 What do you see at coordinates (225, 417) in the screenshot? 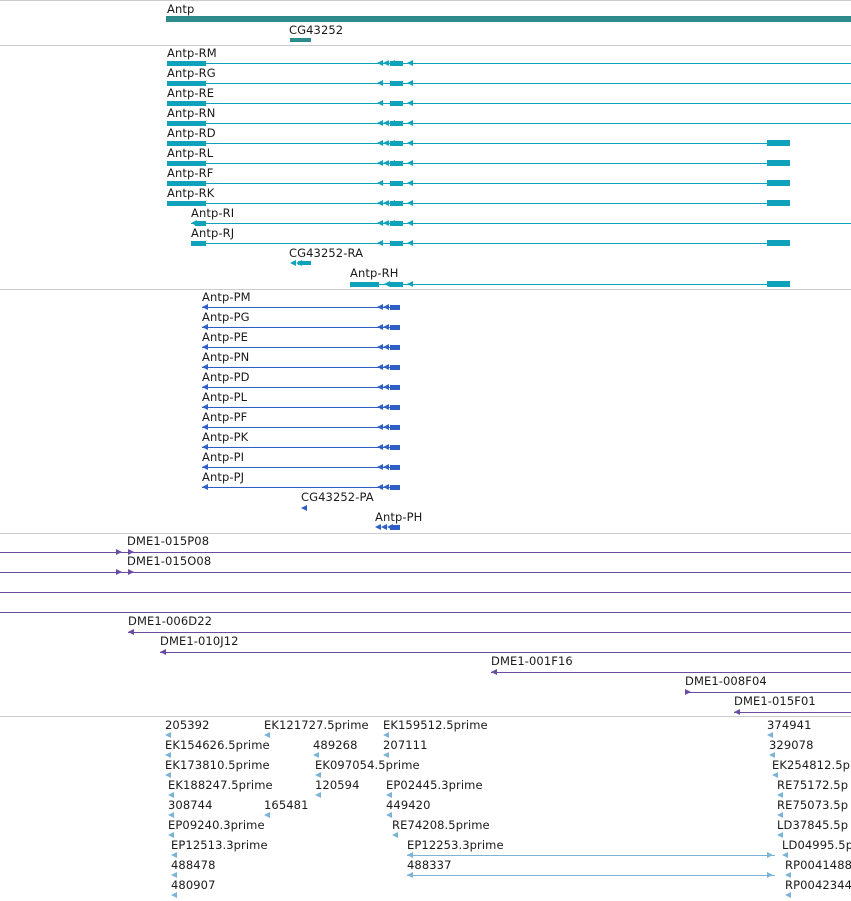
I see `feature-label: Antp-PF` at bounding box center [225, 417].